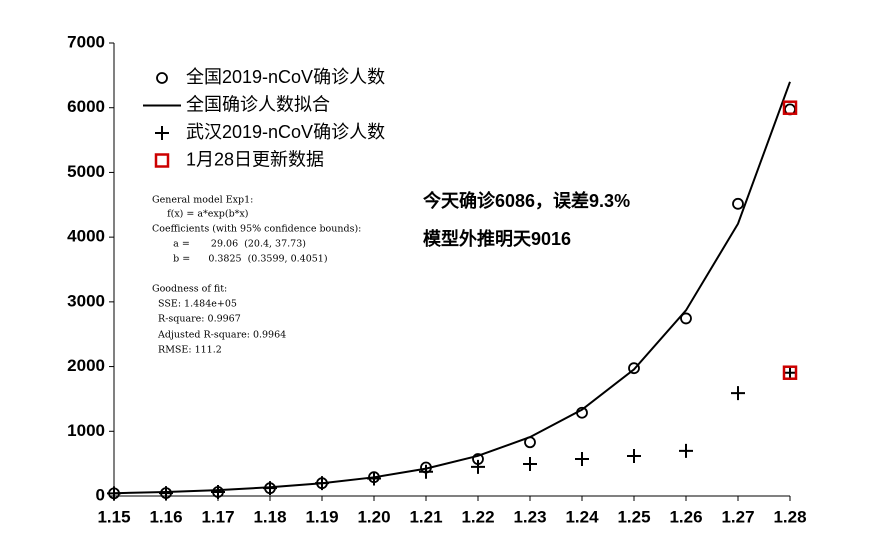 The width and height of the screenshot is (873, 557). I want to click on fit-text: b = 0.3825 (0.3599, 0.4051), so click(240, 259).